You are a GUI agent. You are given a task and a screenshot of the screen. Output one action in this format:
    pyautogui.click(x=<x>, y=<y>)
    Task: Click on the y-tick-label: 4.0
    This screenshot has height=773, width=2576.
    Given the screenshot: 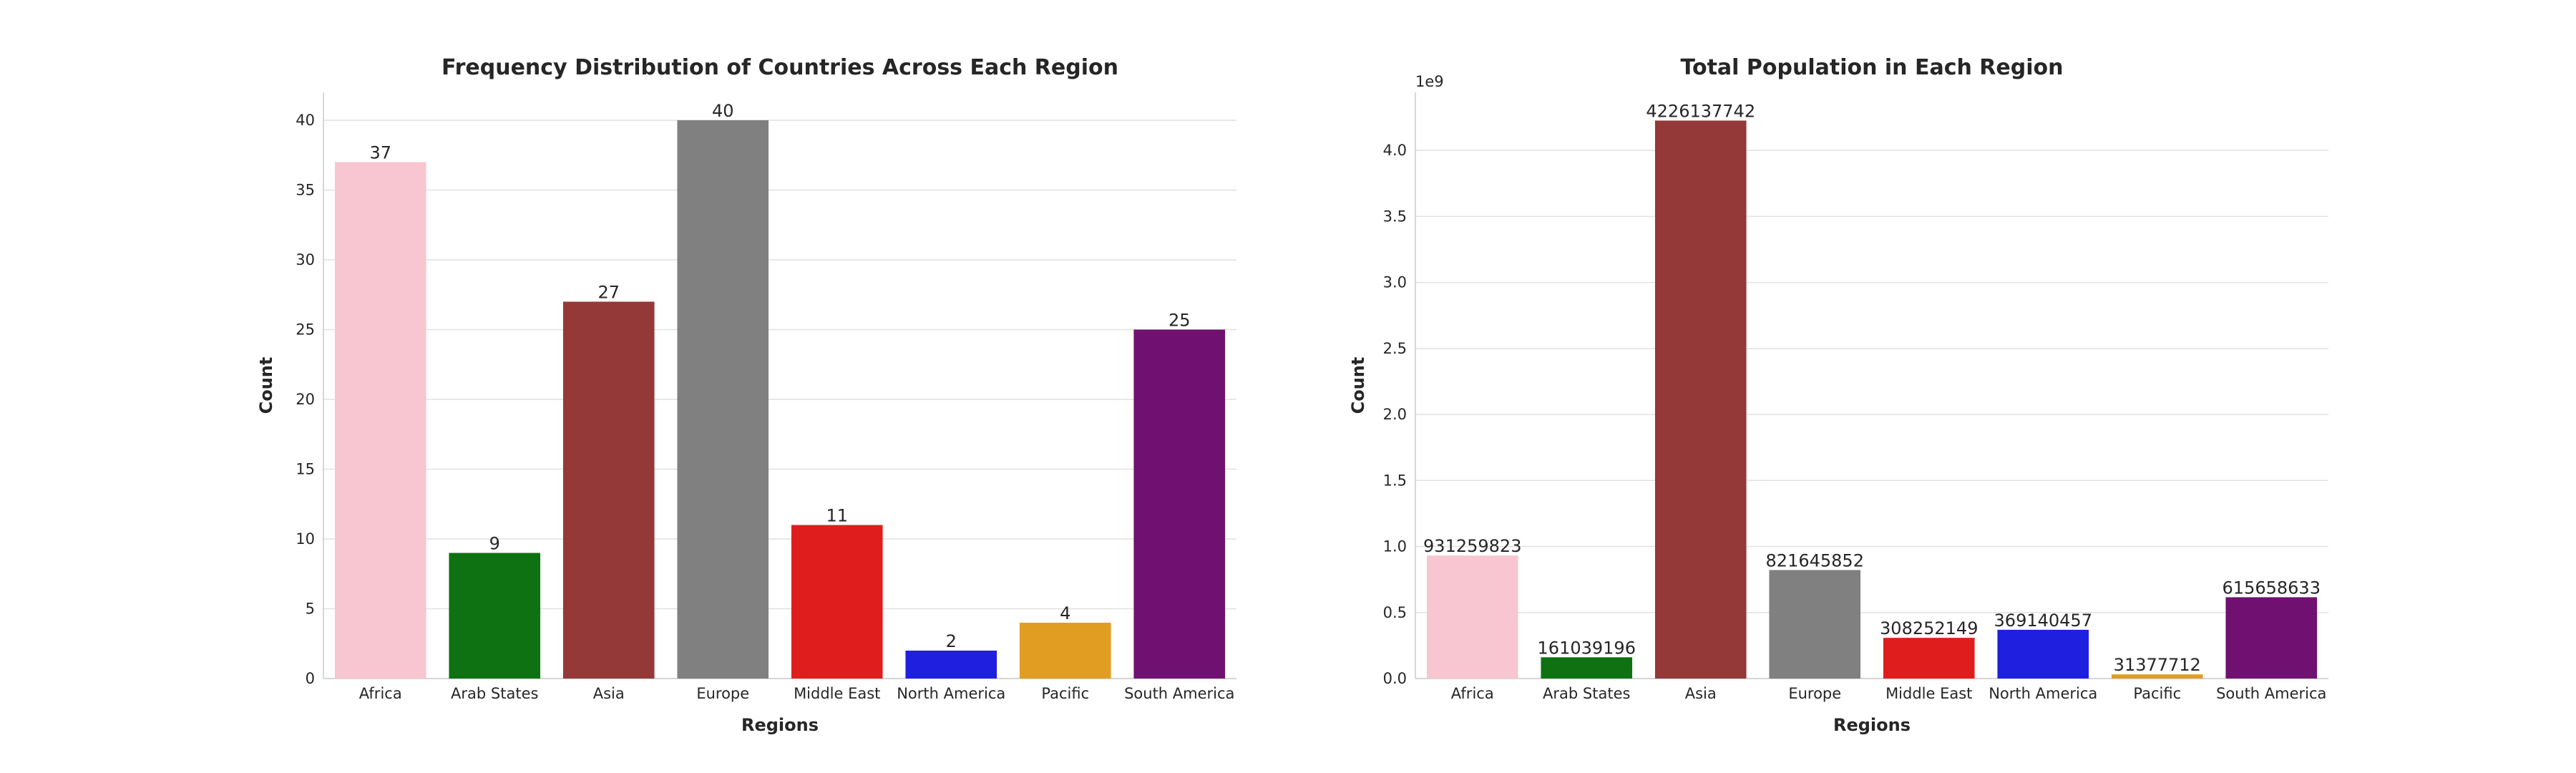 What is the action you would take?
    pyautogui.click(x=1395, y=150)
    